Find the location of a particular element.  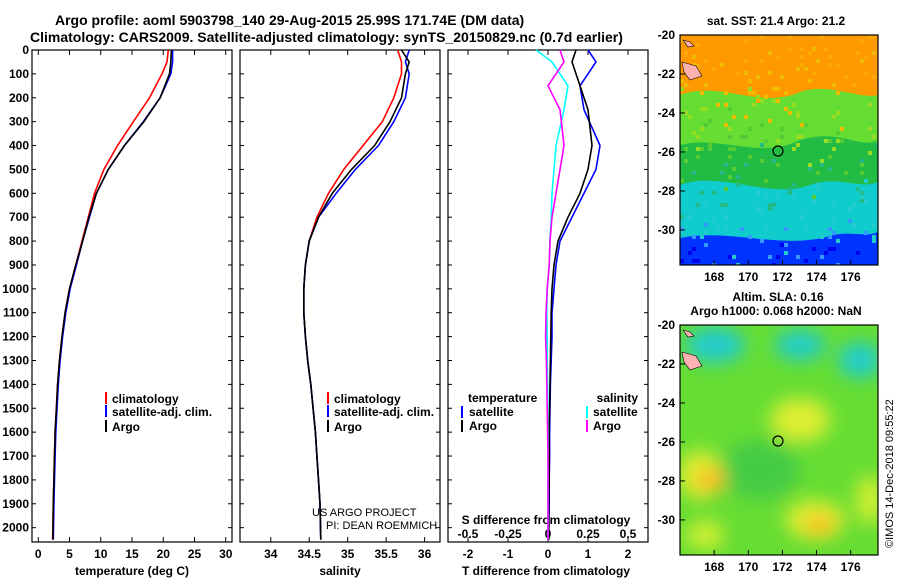

sla-axes: 168 170 172 174 176 -20 -22 -24 -26 -28 -30 is located at coordinates (759, 446).